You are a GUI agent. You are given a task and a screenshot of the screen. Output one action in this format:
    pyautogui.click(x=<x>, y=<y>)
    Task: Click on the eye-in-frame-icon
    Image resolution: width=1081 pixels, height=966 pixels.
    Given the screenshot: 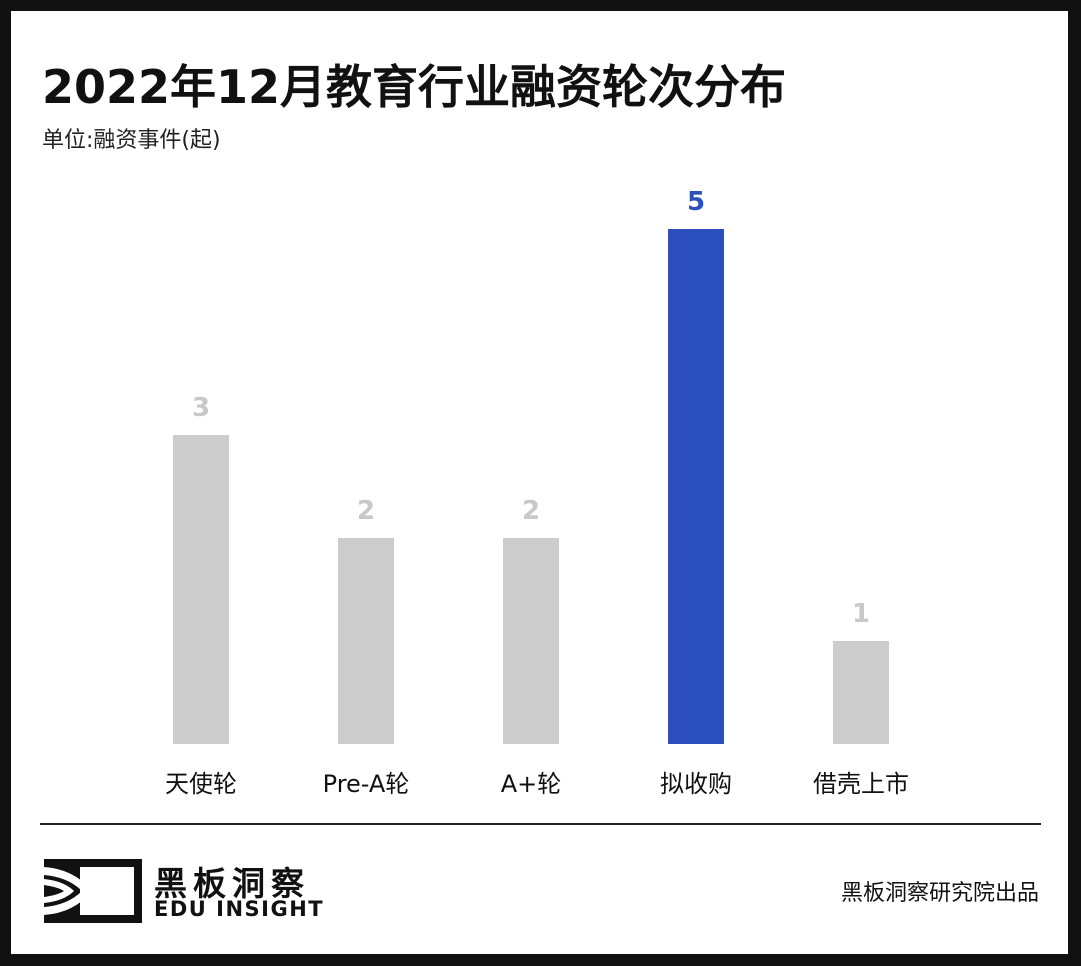 What is the action you would take?
    pyautogui.click(x=93, y=891)
    